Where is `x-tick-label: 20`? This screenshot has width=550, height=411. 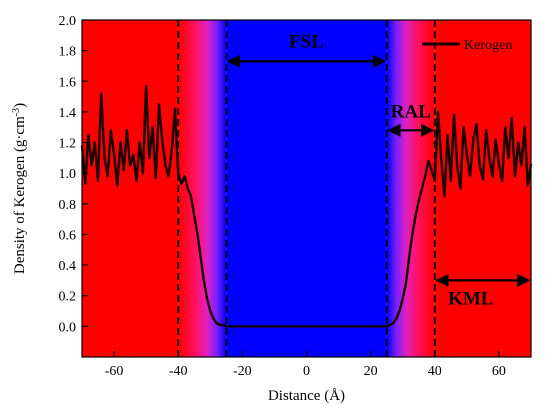
x-tick-label: 20 is located at coordinates (371, 371).